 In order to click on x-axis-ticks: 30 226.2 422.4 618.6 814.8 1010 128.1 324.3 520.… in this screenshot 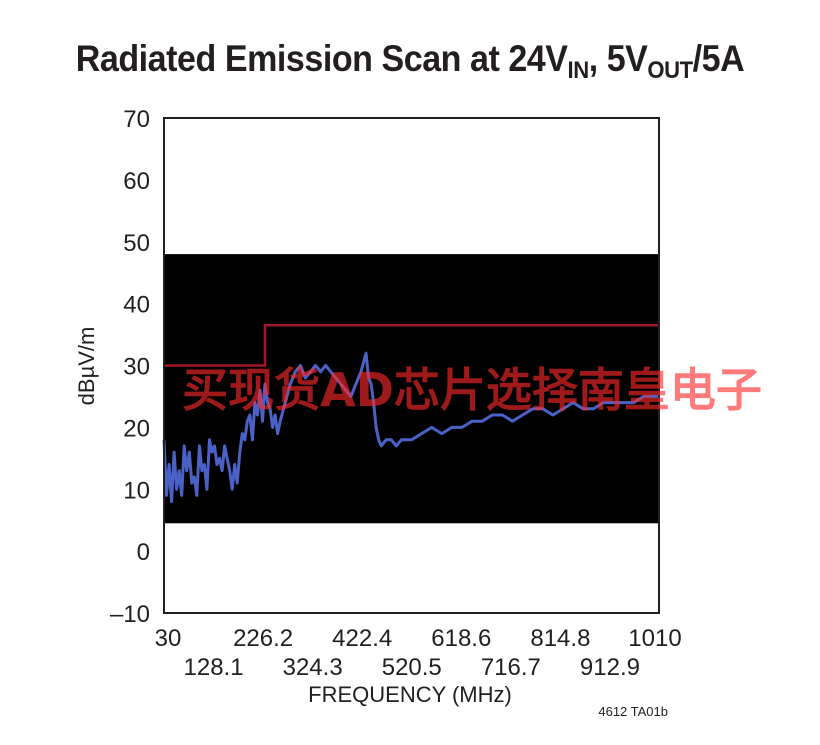, I will do `click(418, 653)`.